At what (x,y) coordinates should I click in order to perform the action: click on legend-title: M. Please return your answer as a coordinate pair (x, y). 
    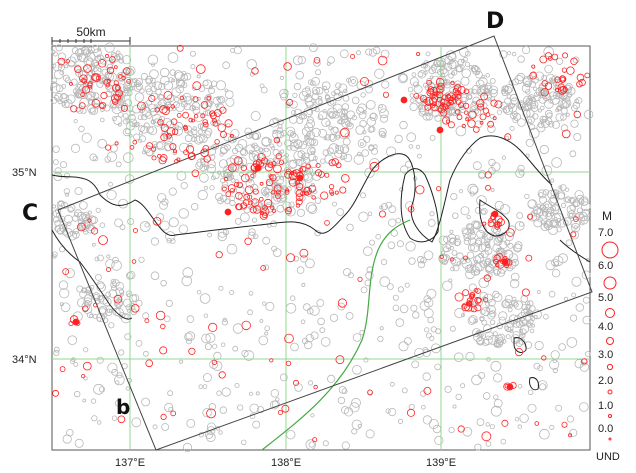
    Looking at the image, I should click on (607, 216).